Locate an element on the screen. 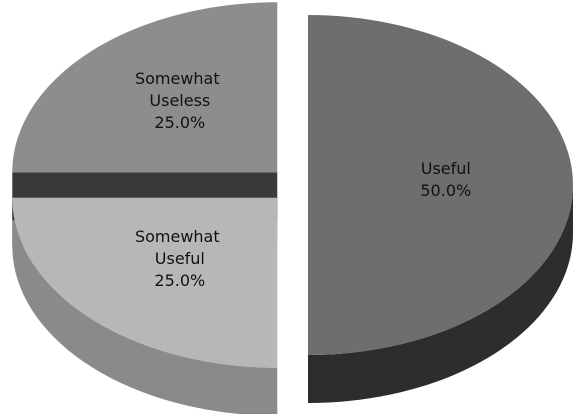  slice-value-label: 50.0% is located at coordinates (445, 190).